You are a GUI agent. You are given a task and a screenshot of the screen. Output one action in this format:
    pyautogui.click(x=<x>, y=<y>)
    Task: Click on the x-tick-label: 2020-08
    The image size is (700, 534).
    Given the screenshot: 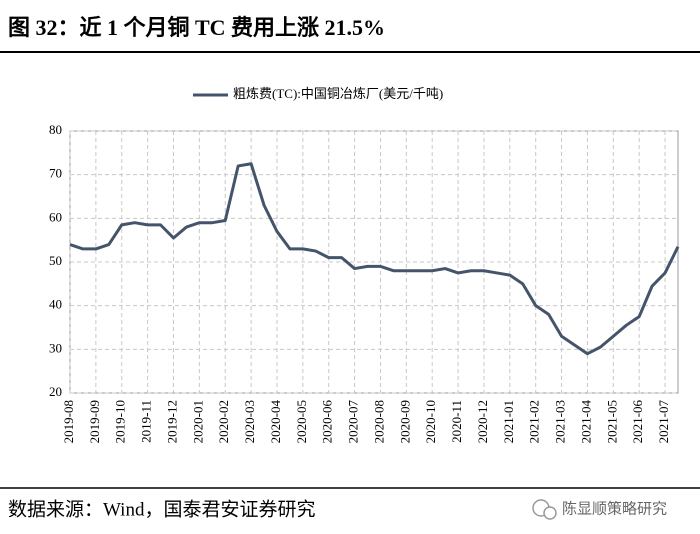 What is the action you would take?
    pyautogui.click(x=378, y=421)
    